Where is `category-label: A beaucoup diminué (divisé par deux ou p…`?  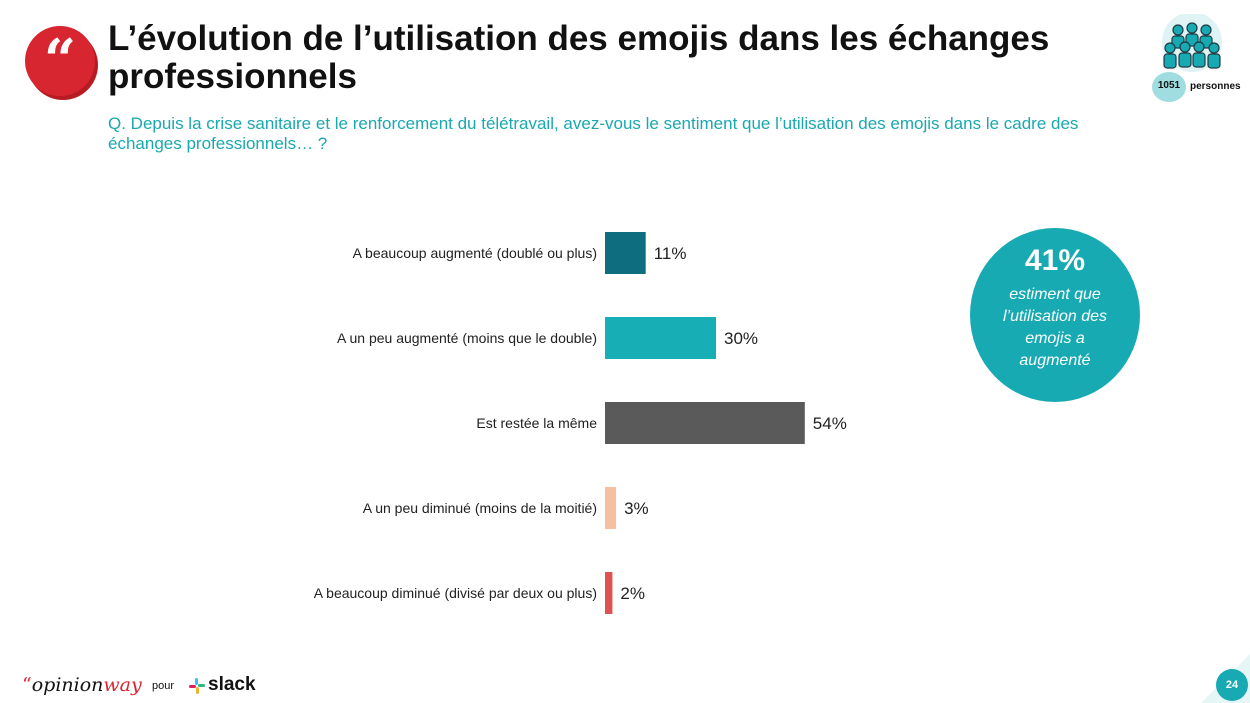 category-label: A beaucoup diminué (divisé par deux ou p… is located at coordinates (455, 593).